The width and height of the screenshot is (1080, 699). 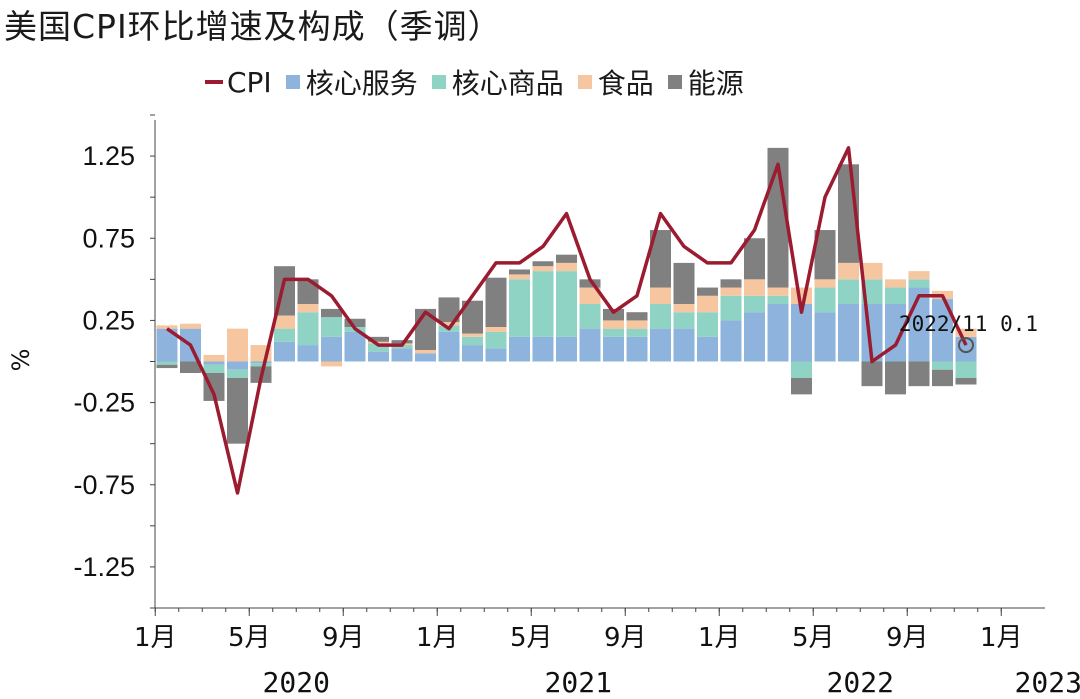 I want to click on bar-4-2021/01, so click(x=449, y=310).